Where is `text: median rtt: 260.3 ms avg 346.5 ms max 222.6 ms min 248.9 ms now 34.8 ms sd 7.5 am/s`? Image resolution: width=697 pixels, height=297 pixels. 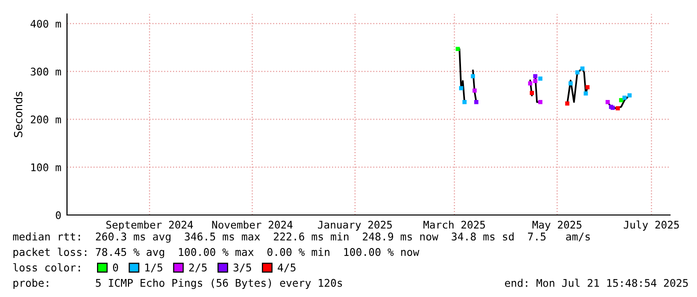
text: median rtt: 260.3 ms avg 346.5 ms max 222.6 ms min 248.9 ms now 34.8 ms sd 7.5 am/s is located at coordinates (301, 237).